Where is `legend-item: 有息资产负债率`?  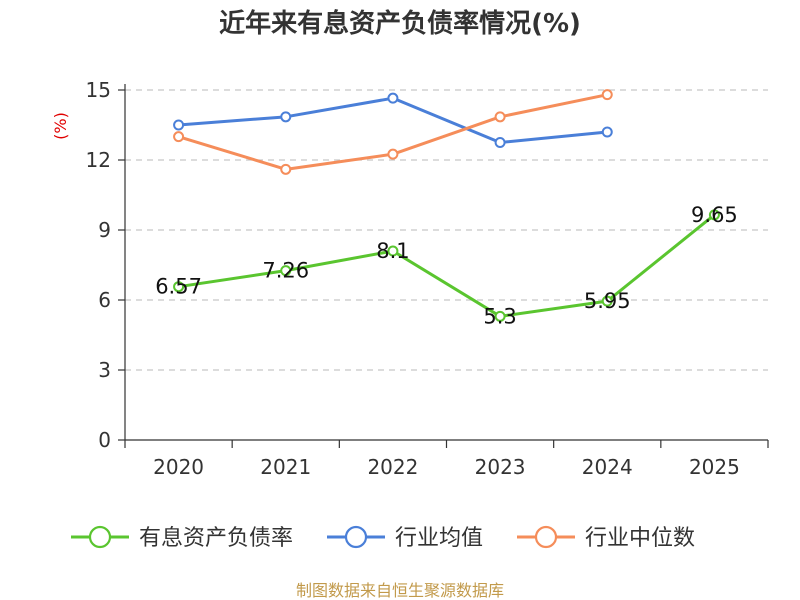
legend-item: 有息资产负债率 is located at coordinates (182, 538).